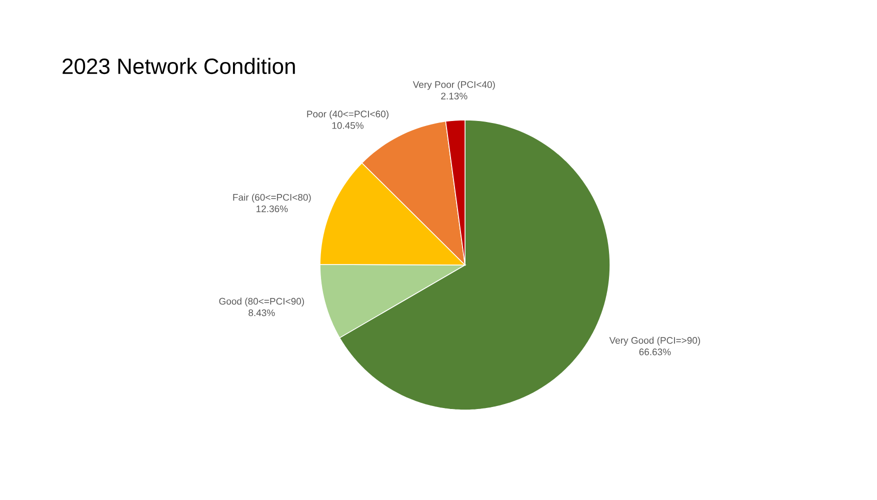 This screenshot has height=500, width=877. I want to click on slice-label: Very Poor (PCI<40), so click(453, 85).